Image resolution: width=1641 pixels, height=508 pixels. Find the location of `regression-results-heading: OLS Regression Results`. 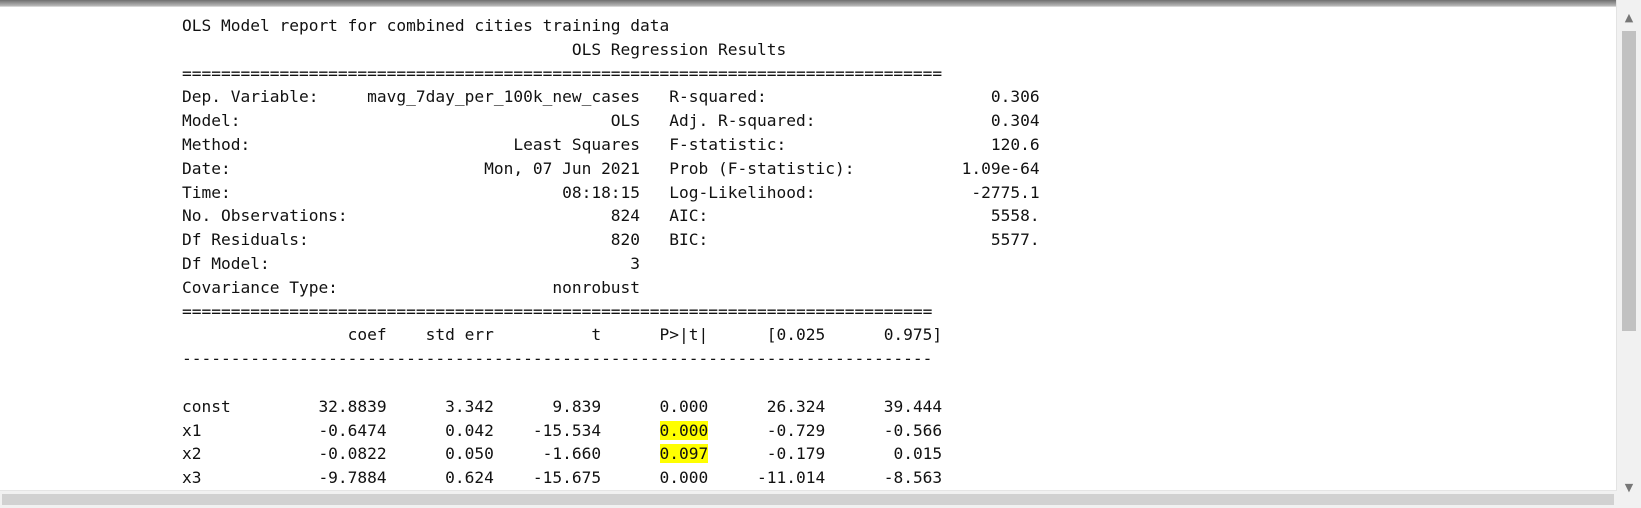

regression-results-heading: OLS Regression Results is located at coordinates (621, 49).